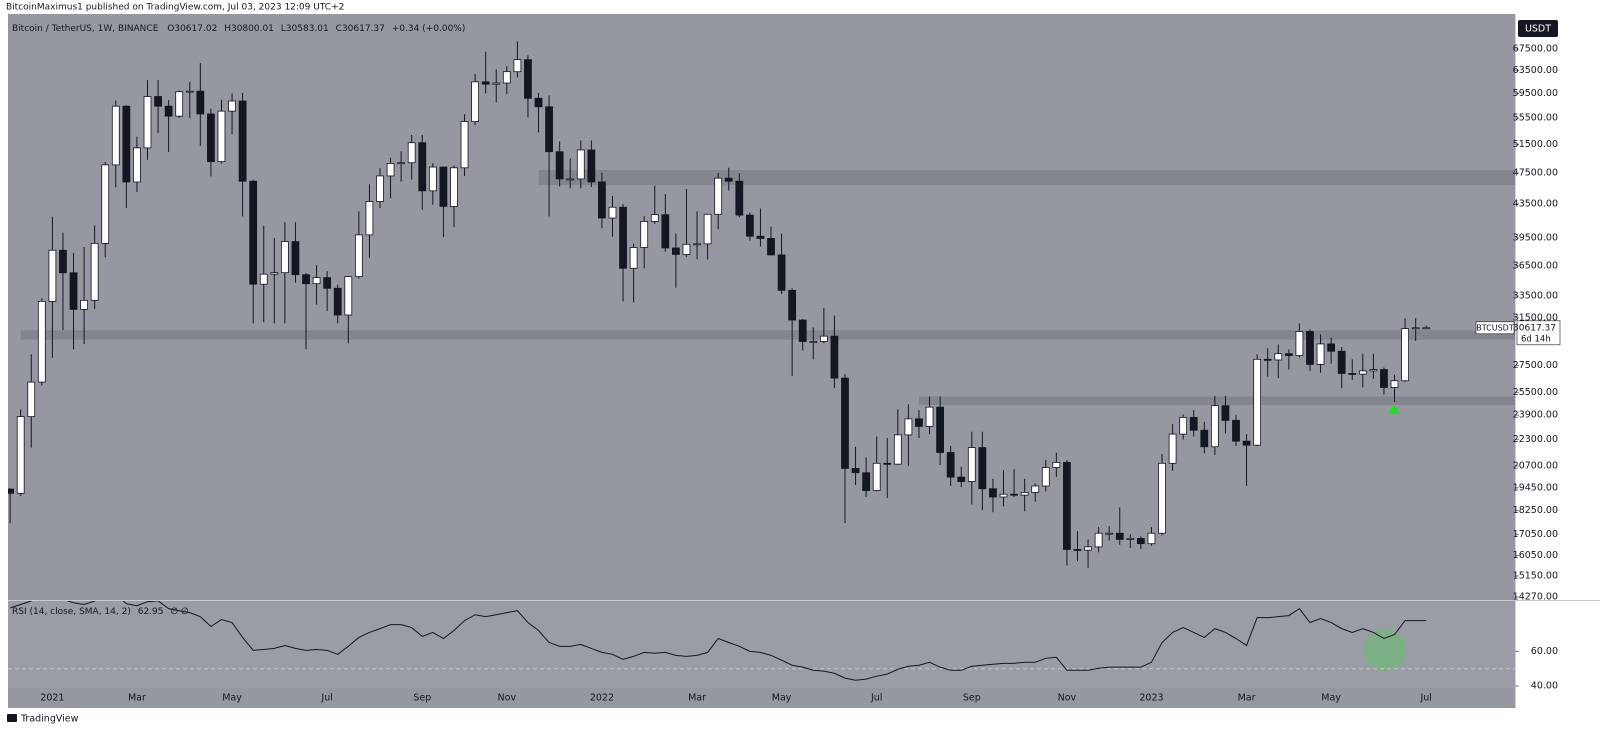  I want to click on legend-key: C, so click(339, 29).